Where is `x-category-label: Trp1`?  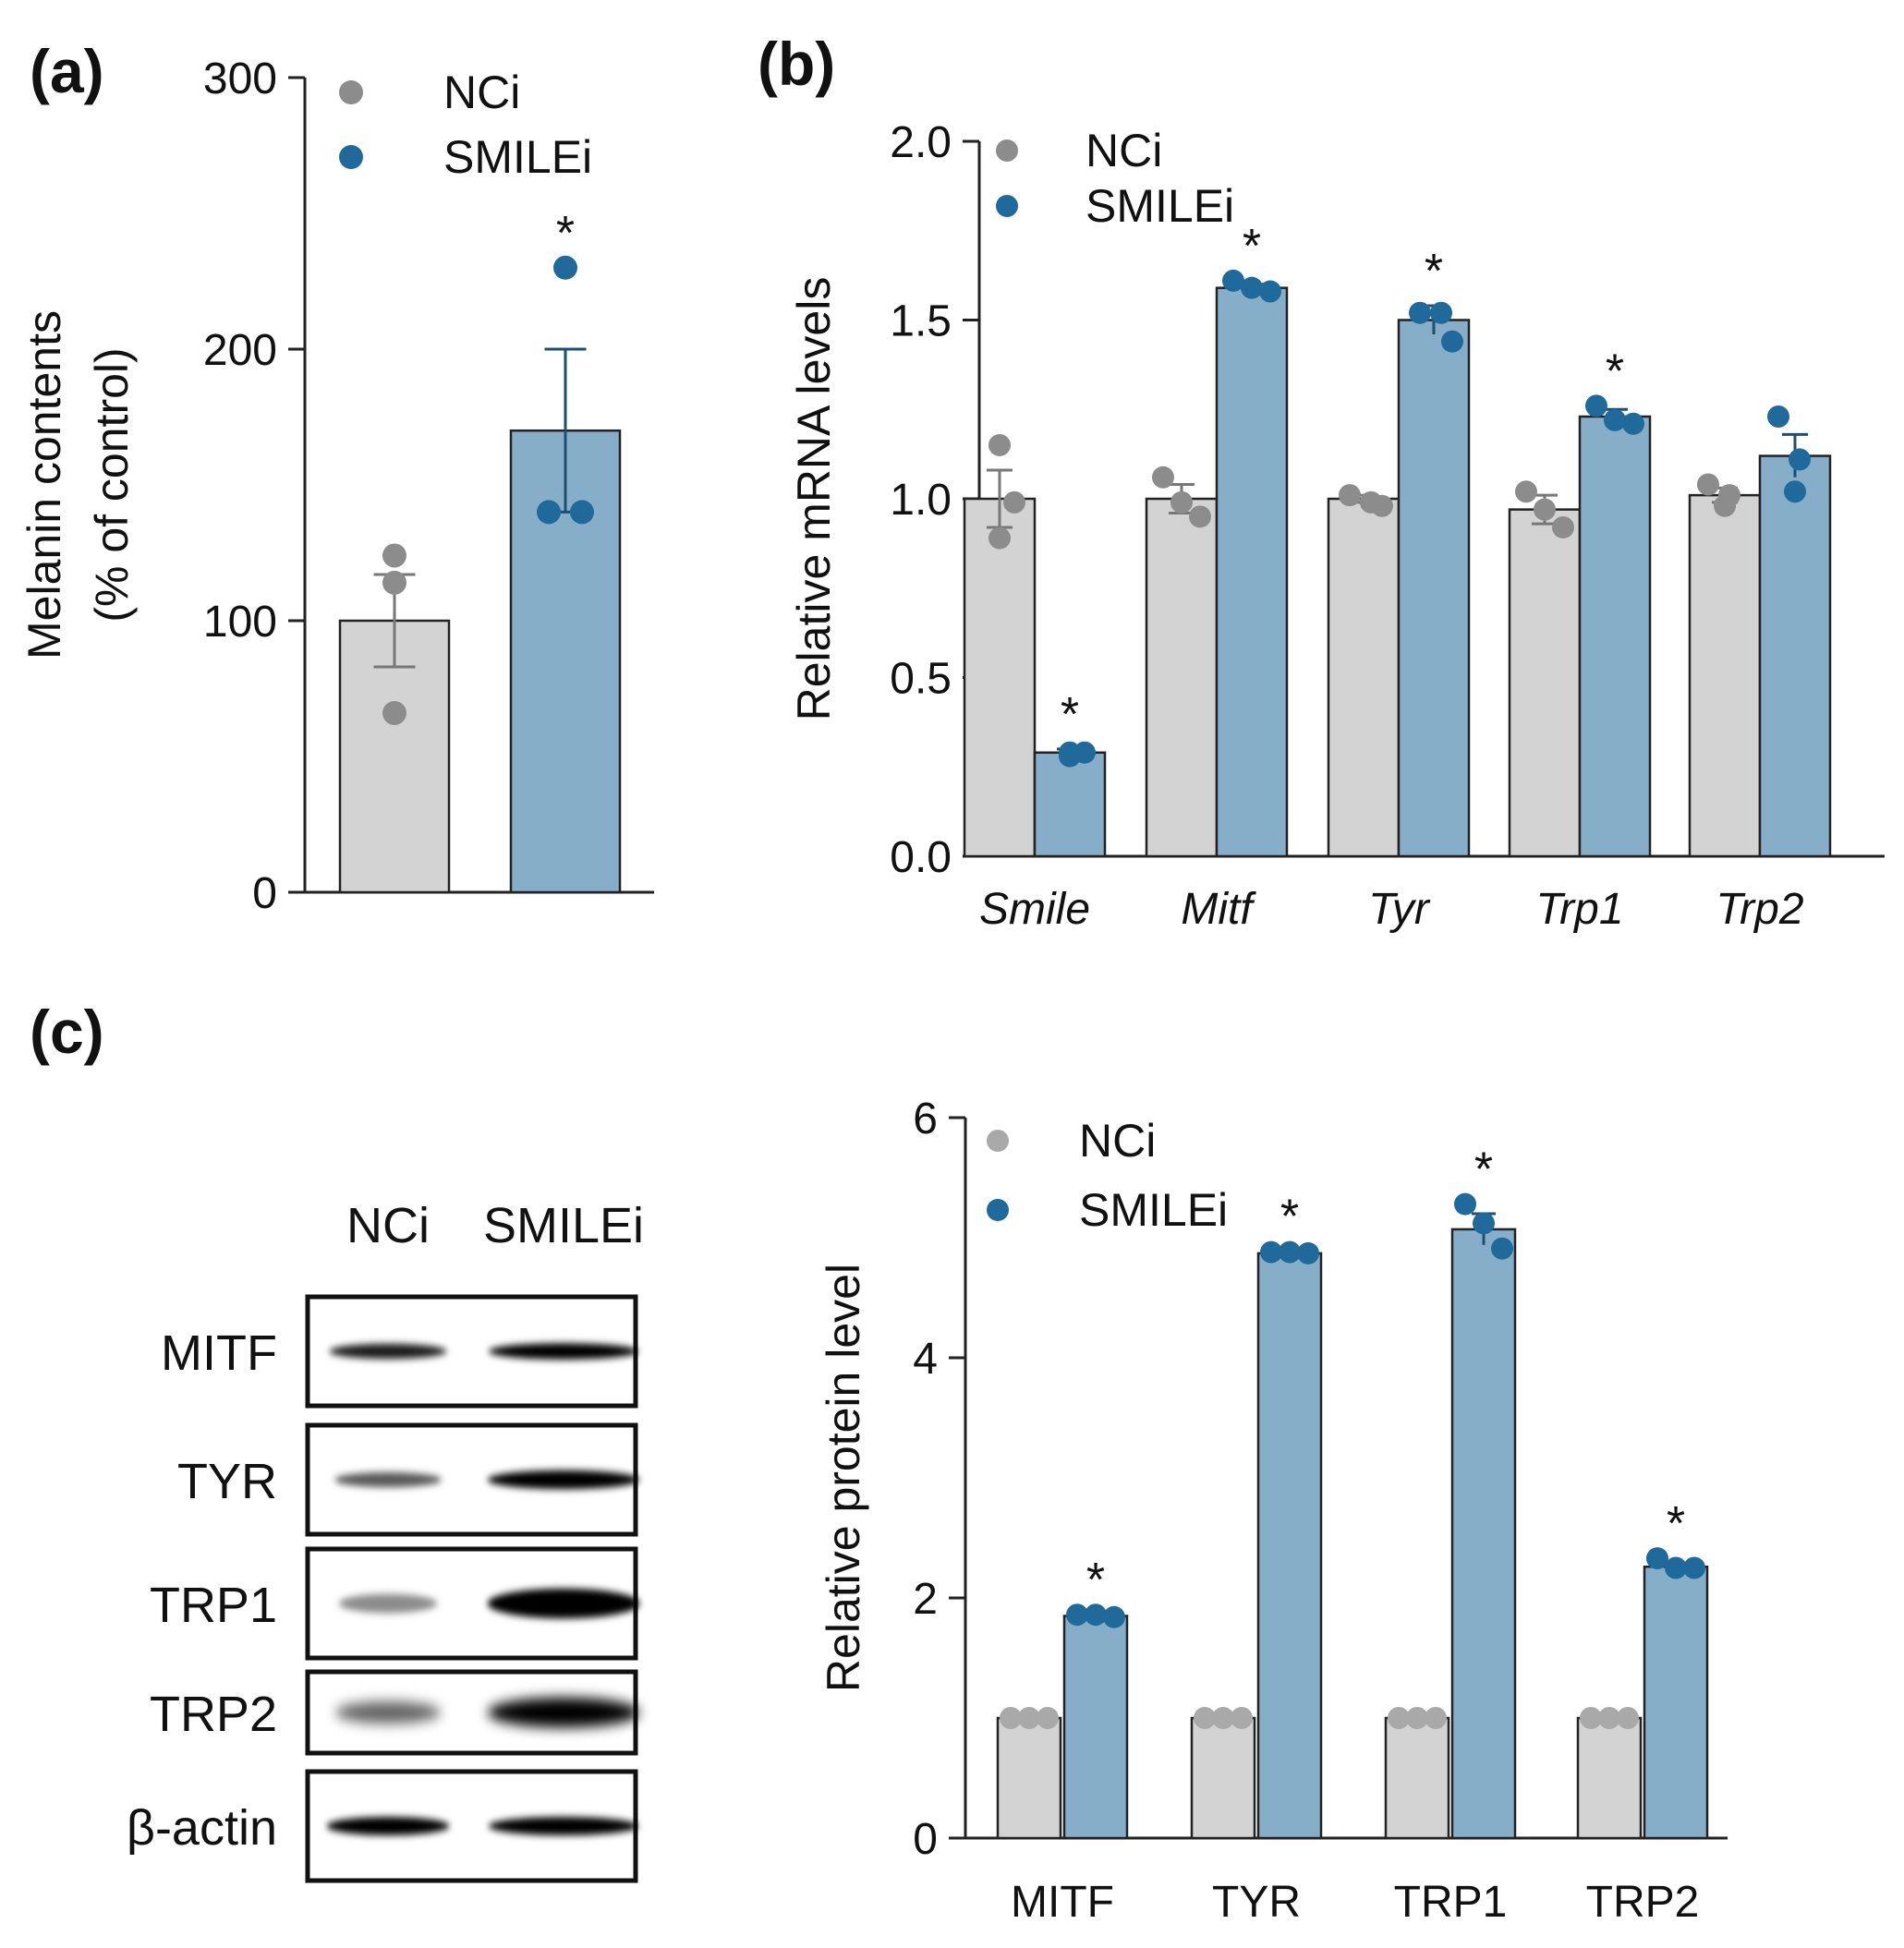 x-category-label: Trp1 is located at coordinates (1579, 909).